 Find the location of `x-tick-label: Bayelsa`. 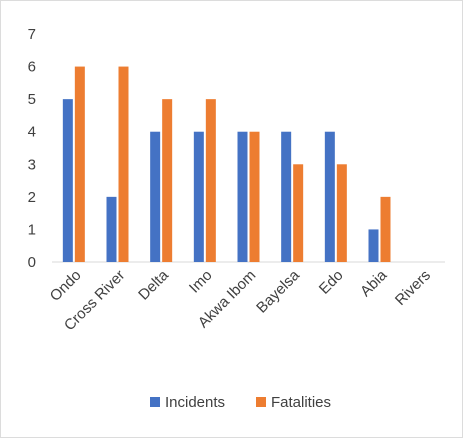

x-tick-label: Bayelsa is located at coordinates (278, 291).